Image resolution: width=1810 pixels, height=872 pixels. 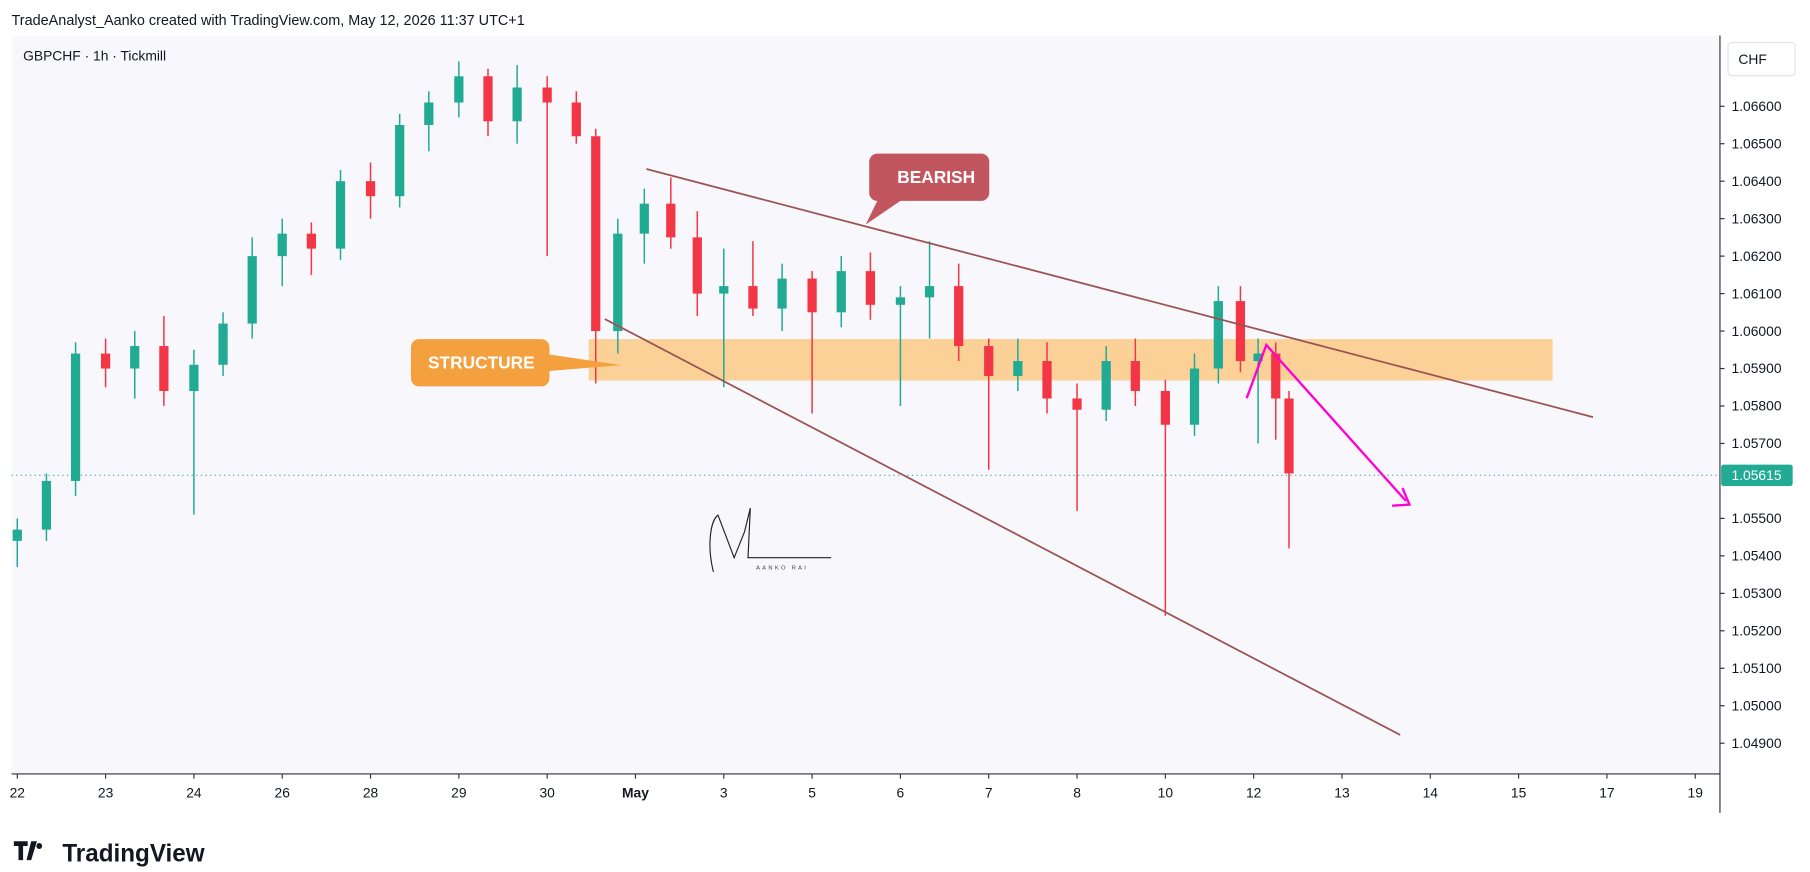 I want to click on x-tick-label: 28, so click(x=371, y=792).